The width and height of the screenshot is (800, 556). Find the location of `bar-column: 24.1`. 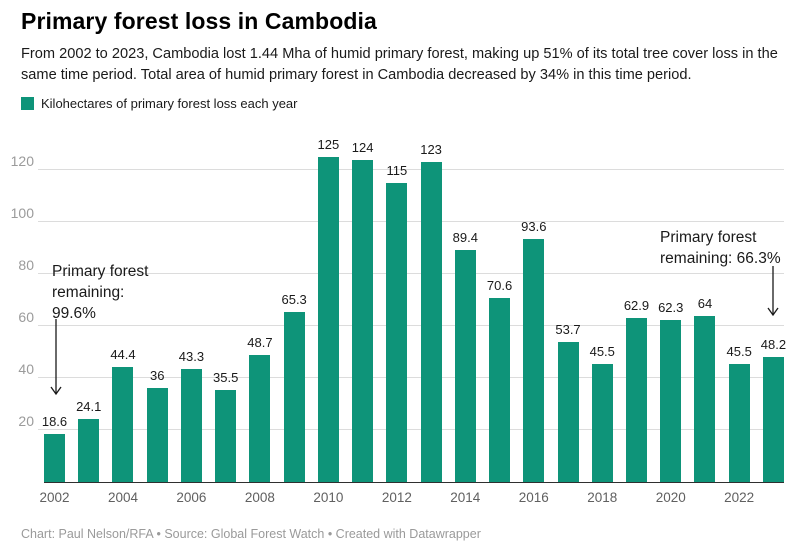

bar-column: 24.1 is located at coordinates (88, 310).